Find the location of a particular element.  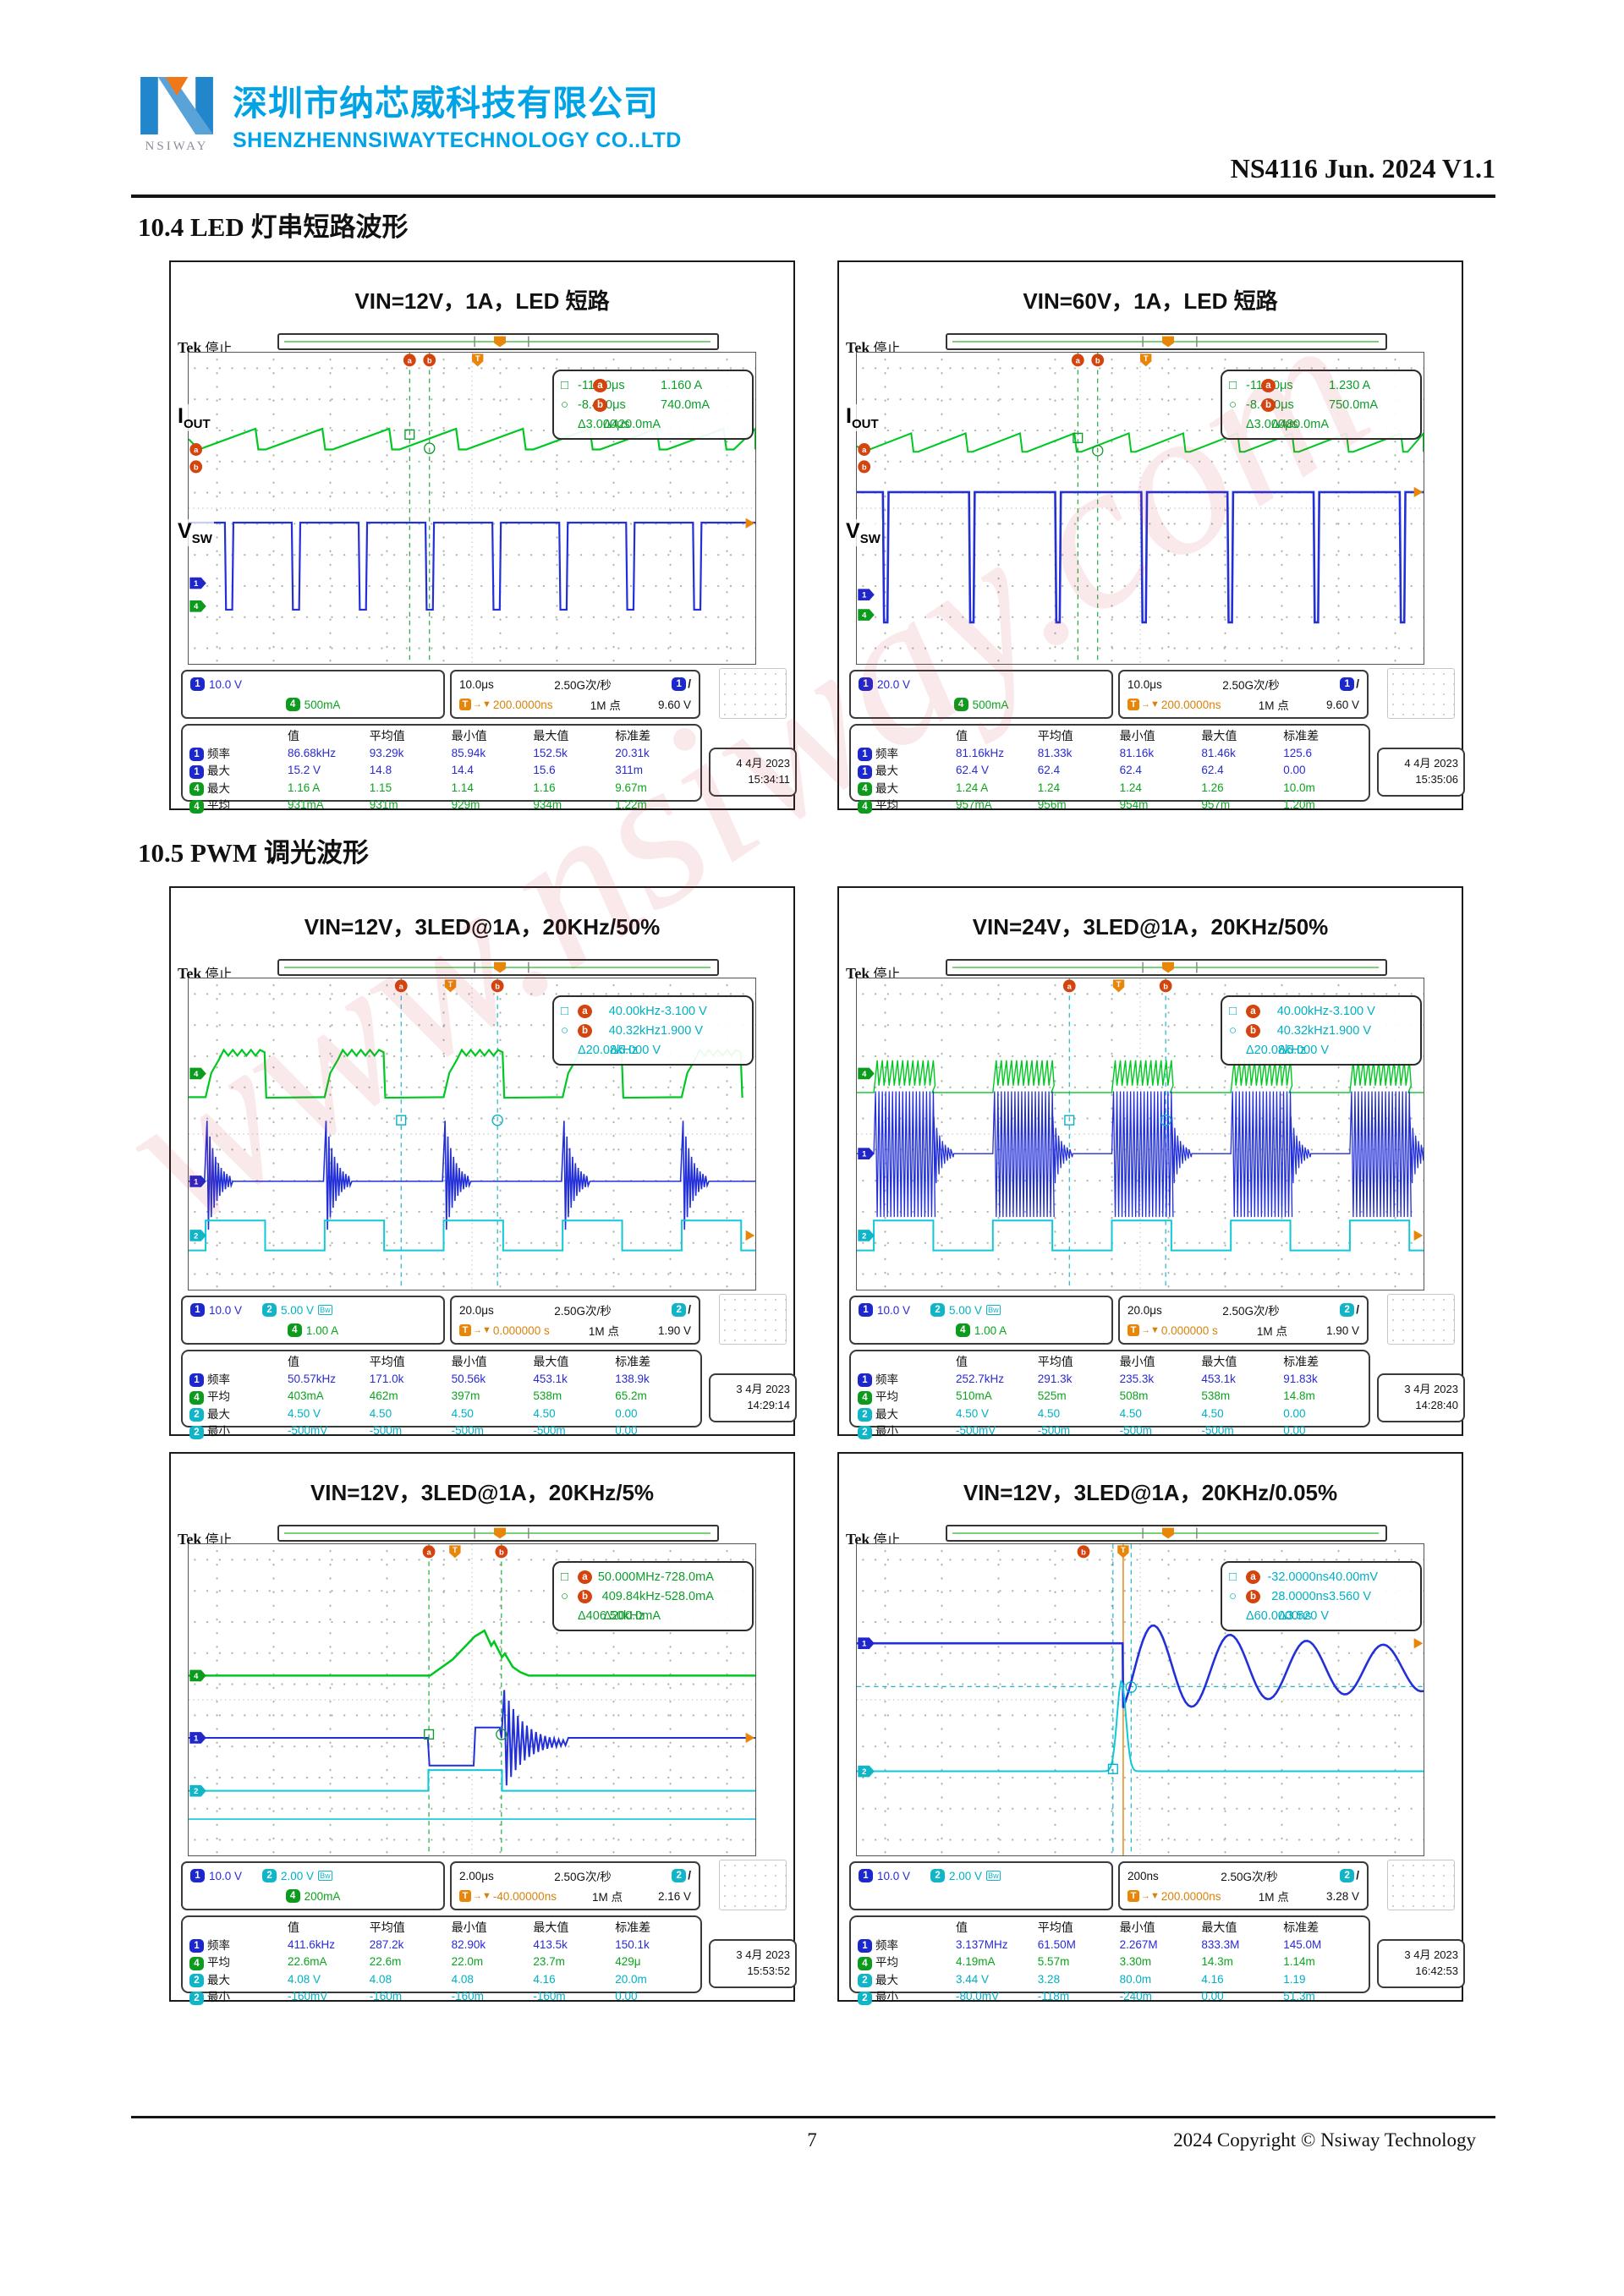

channel-settings-box: 1 10.0 V 2 5.00 V Bw 4 1.00 A is located at coordinates (981, 1321).